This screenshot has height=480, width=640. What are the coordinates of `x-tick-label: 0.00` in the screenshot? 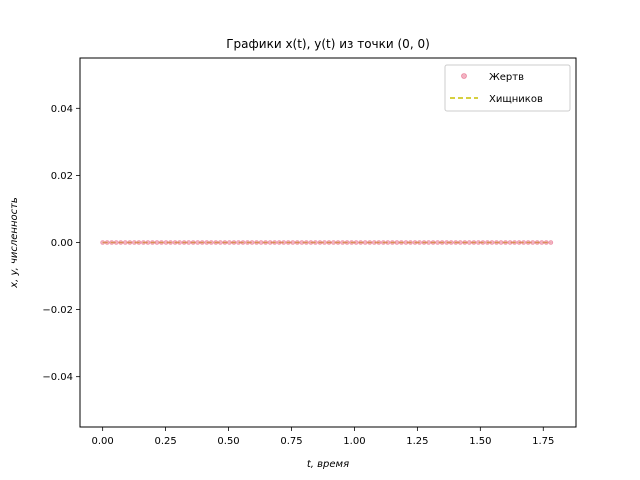 It's located at (103, 441).